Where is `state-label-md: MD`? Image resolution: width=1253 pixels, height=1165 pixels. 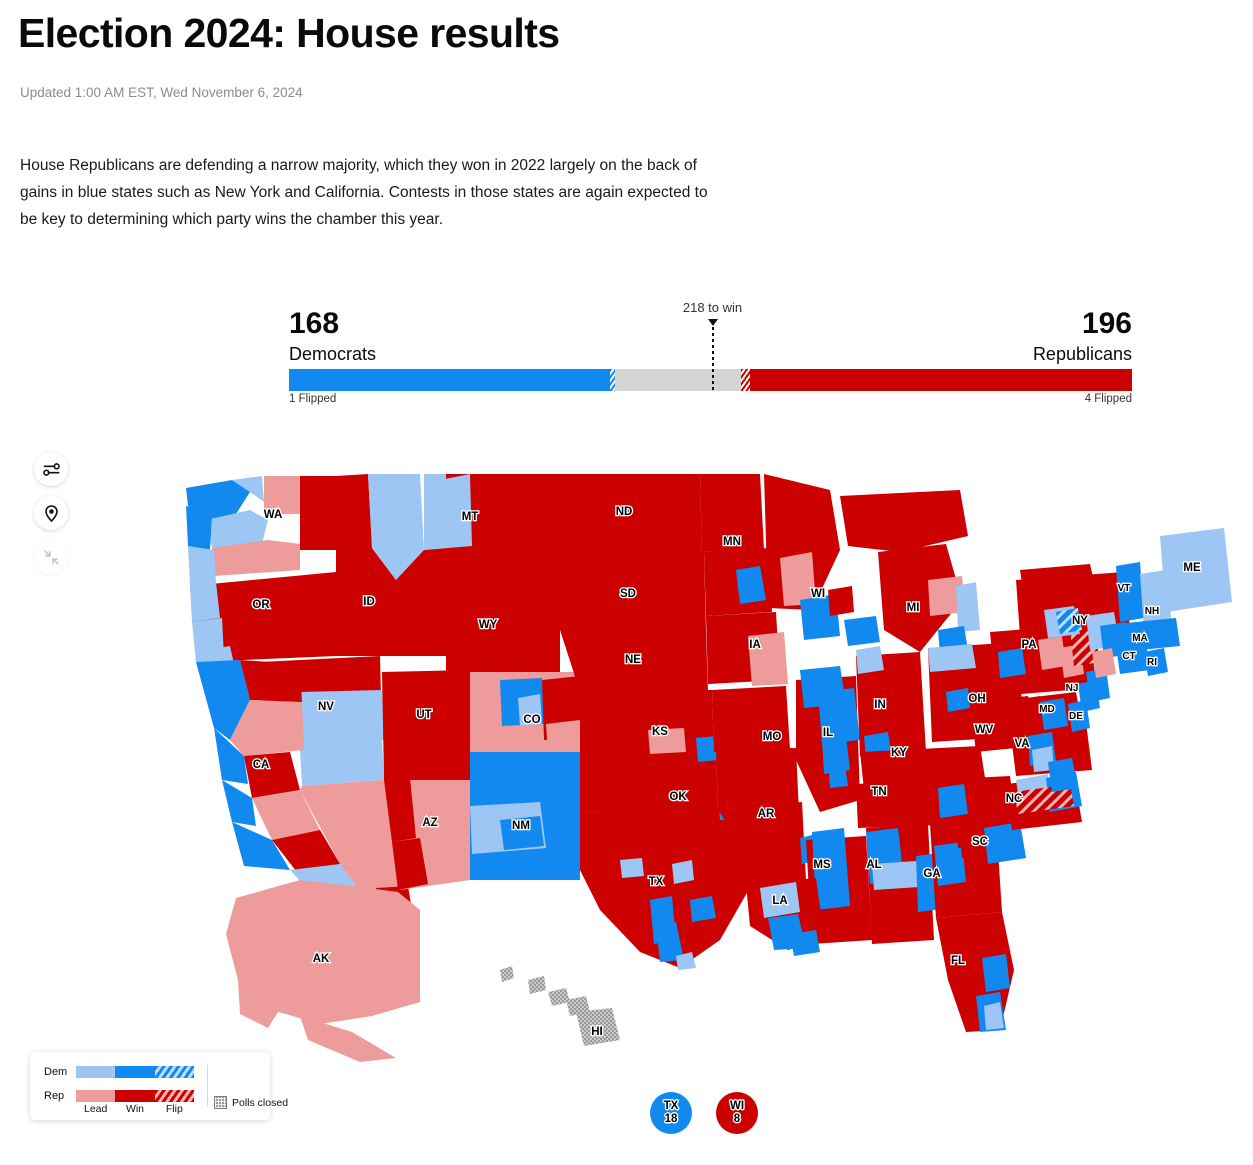
state-label-md: MD is located at coordinates (1047, 709).